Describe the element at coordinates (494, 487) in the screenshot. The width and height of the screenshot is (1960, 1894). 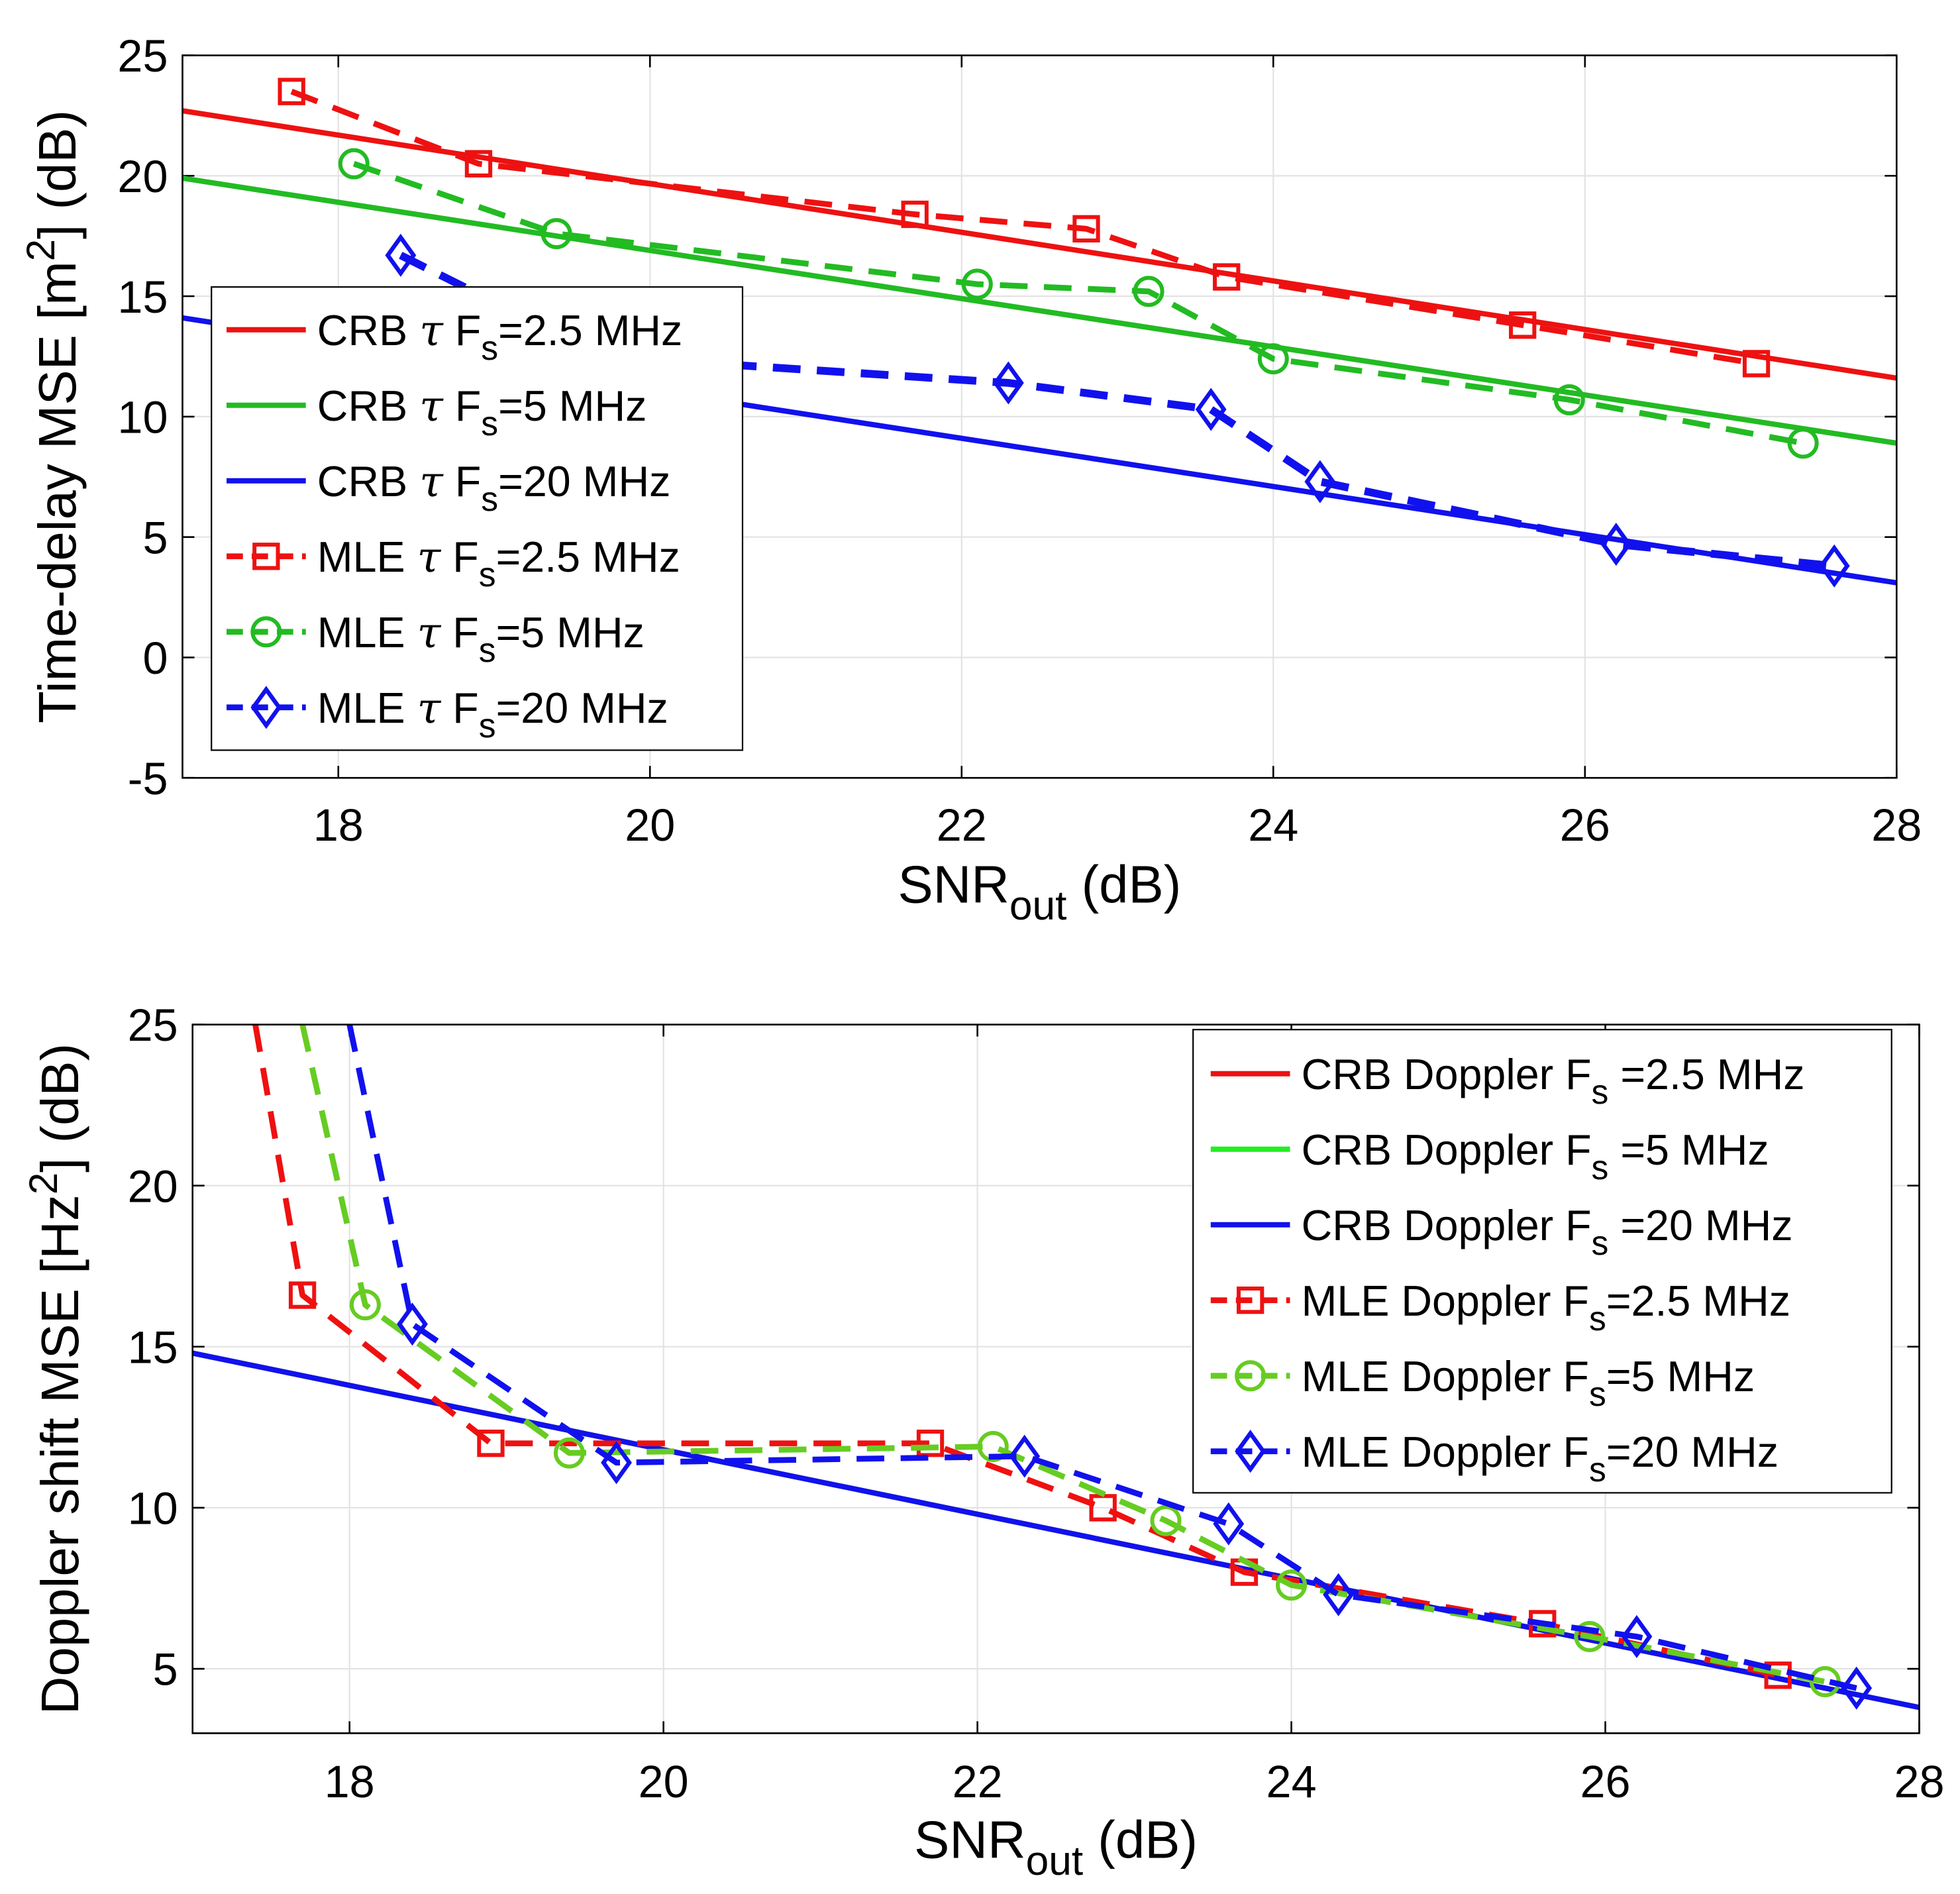
I see `legend-label-3: CRB τ Fs=20 MHz` at that location.